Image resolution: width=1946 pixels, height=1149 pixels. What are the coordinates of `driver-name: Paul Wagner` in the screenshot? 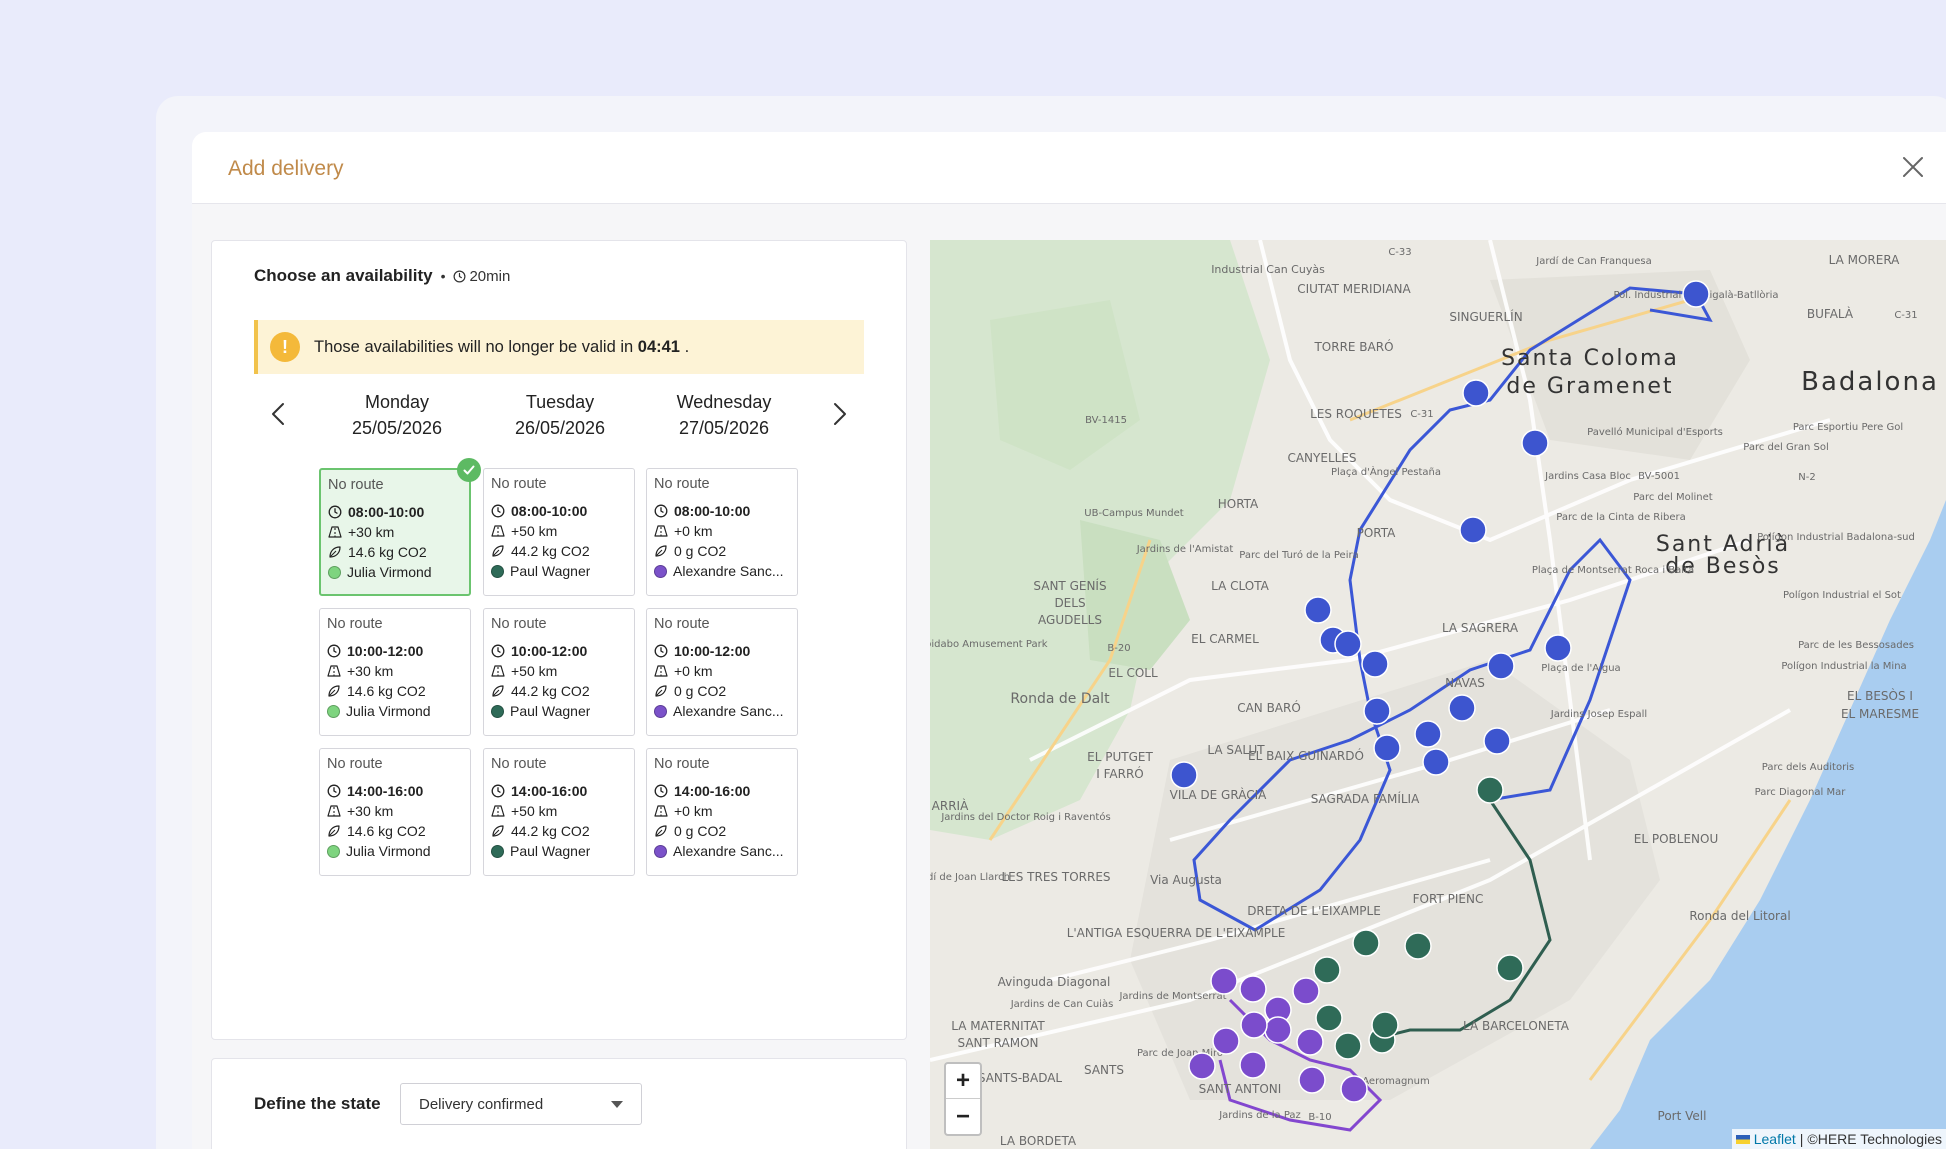 It's located at (550, 851).